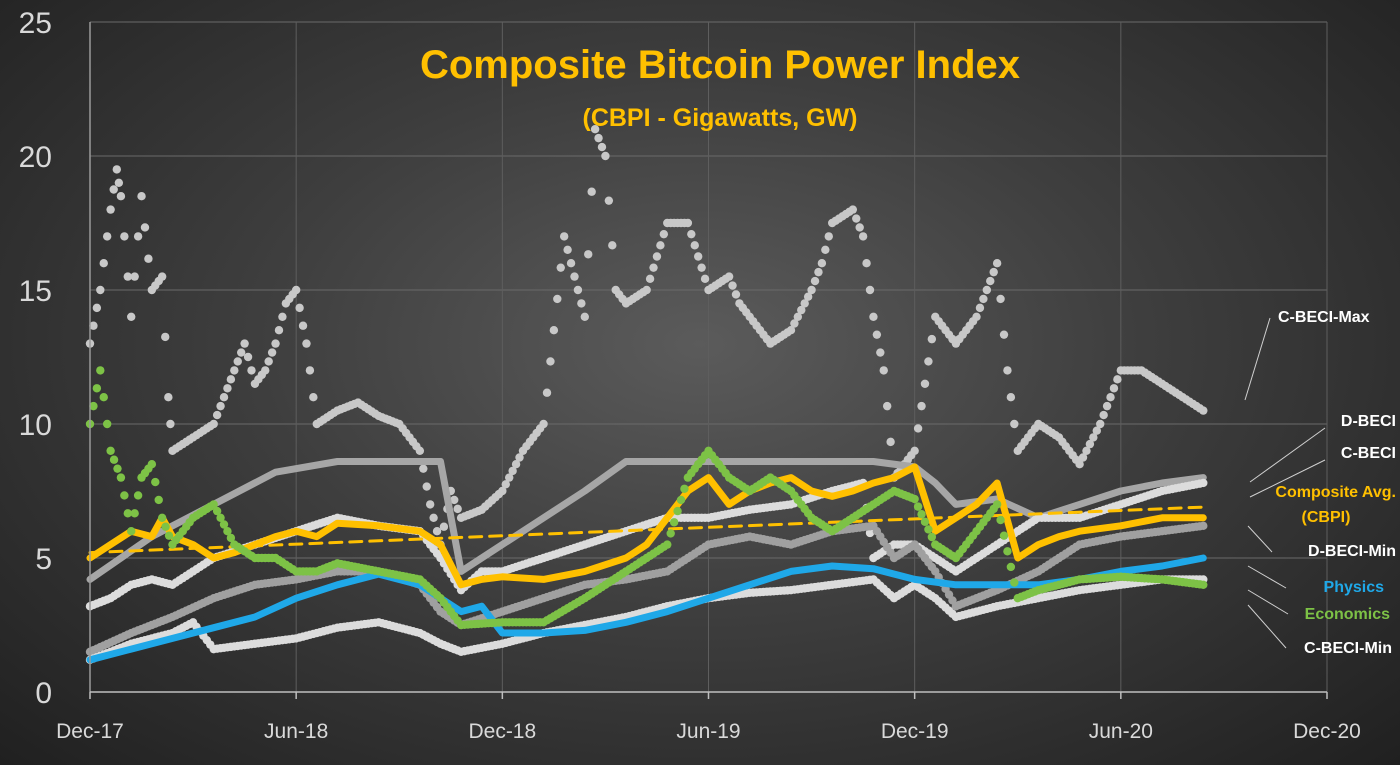 The width and height of the screenshot is (1400, 765). Describe the element at coordinates (1348, 648) in the screenshot. I see `annotation-label: C-BECI-Min` at that location.